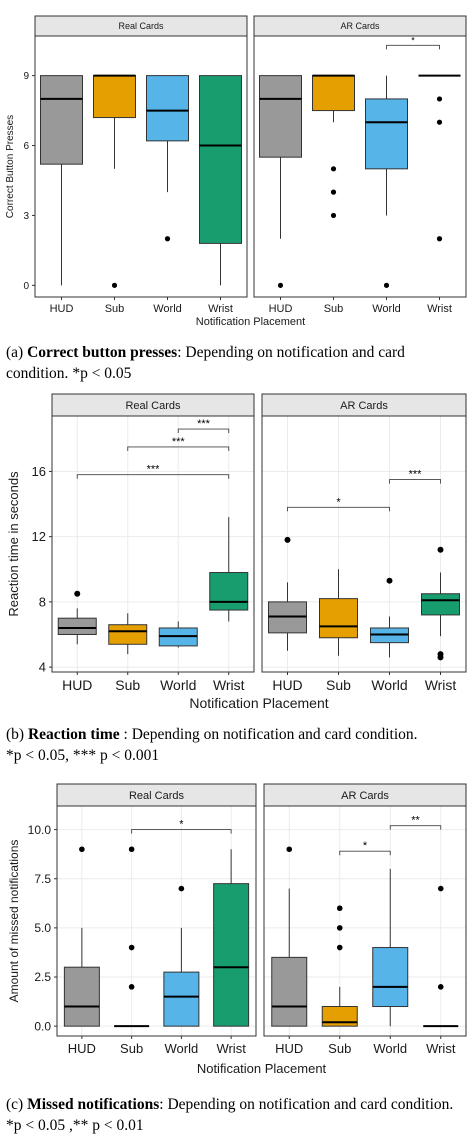  I want to click on panel-ar-cards: AR Cards * HUD Sub World Wrist, so click(360, 165).